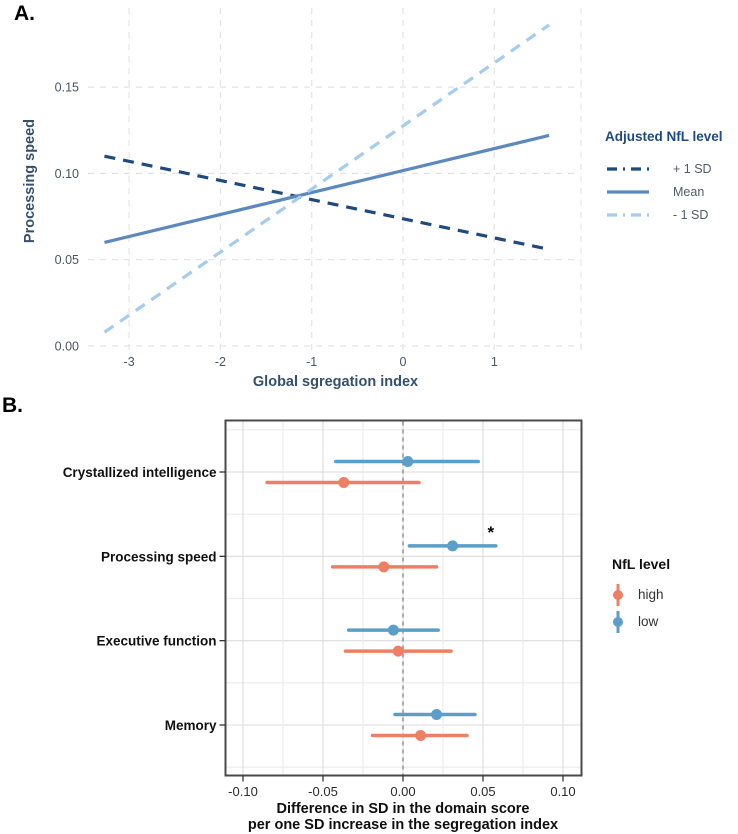  Describe the element at coordinates (220, 362) in the screenshot. I see `x-tick-label: -2` at that location.